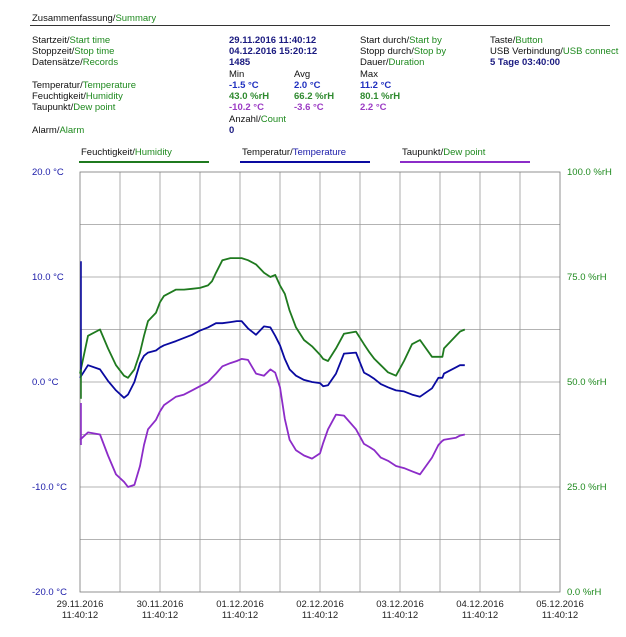 The height and width of the screenshot is (637, 626). What do you see at coordinates (309, 107) in the screenshot?
I see `dewpoint-avg: -3.6 °C` at bounding box center [309, 107].